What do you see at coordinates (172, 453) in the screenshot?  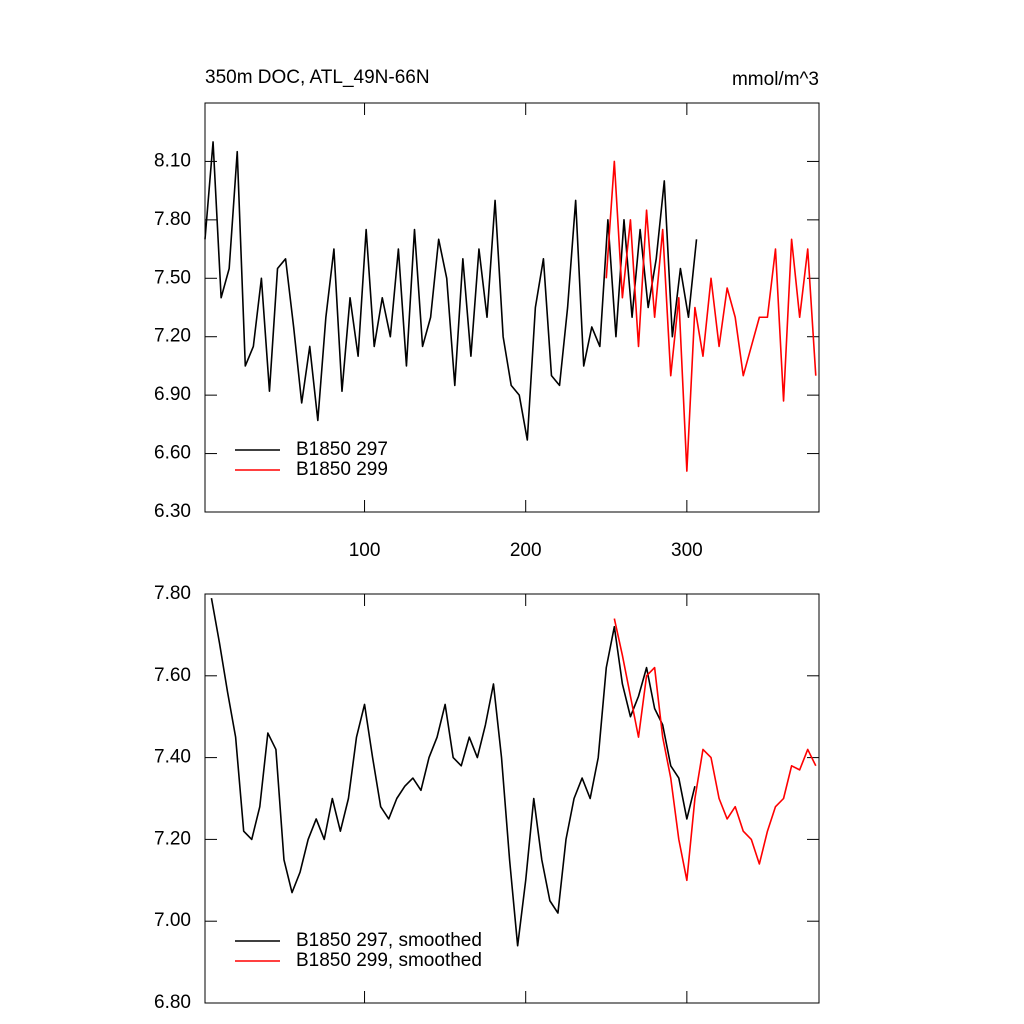 I see `y-tick-label: 6.60` at bounding box center [172, 453].